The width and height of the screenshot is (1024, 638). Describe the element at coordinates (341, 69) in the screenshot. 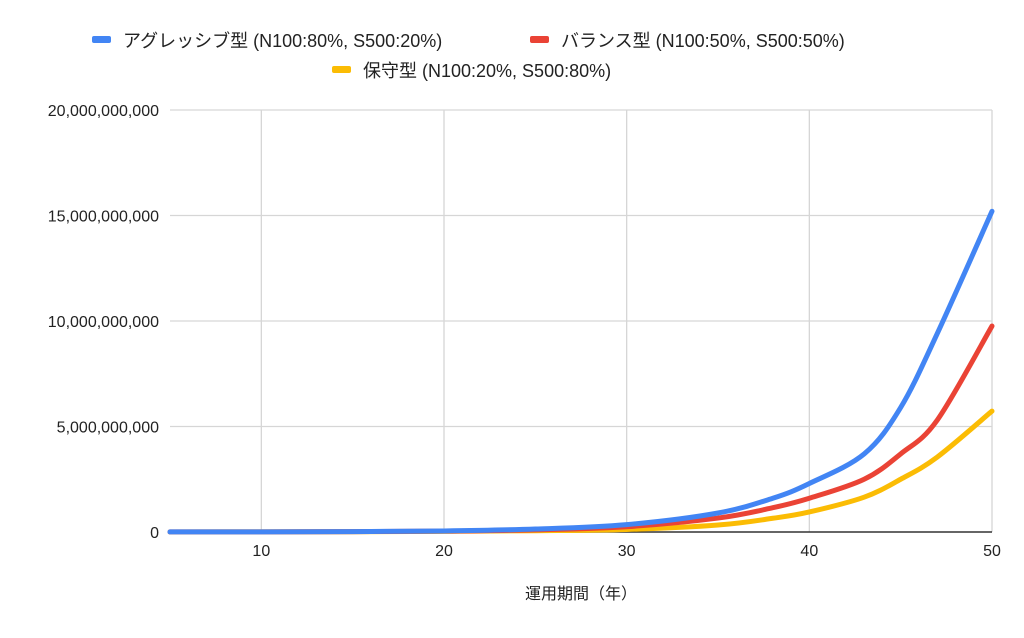

I see `legend-swatch-conservative` at that location.